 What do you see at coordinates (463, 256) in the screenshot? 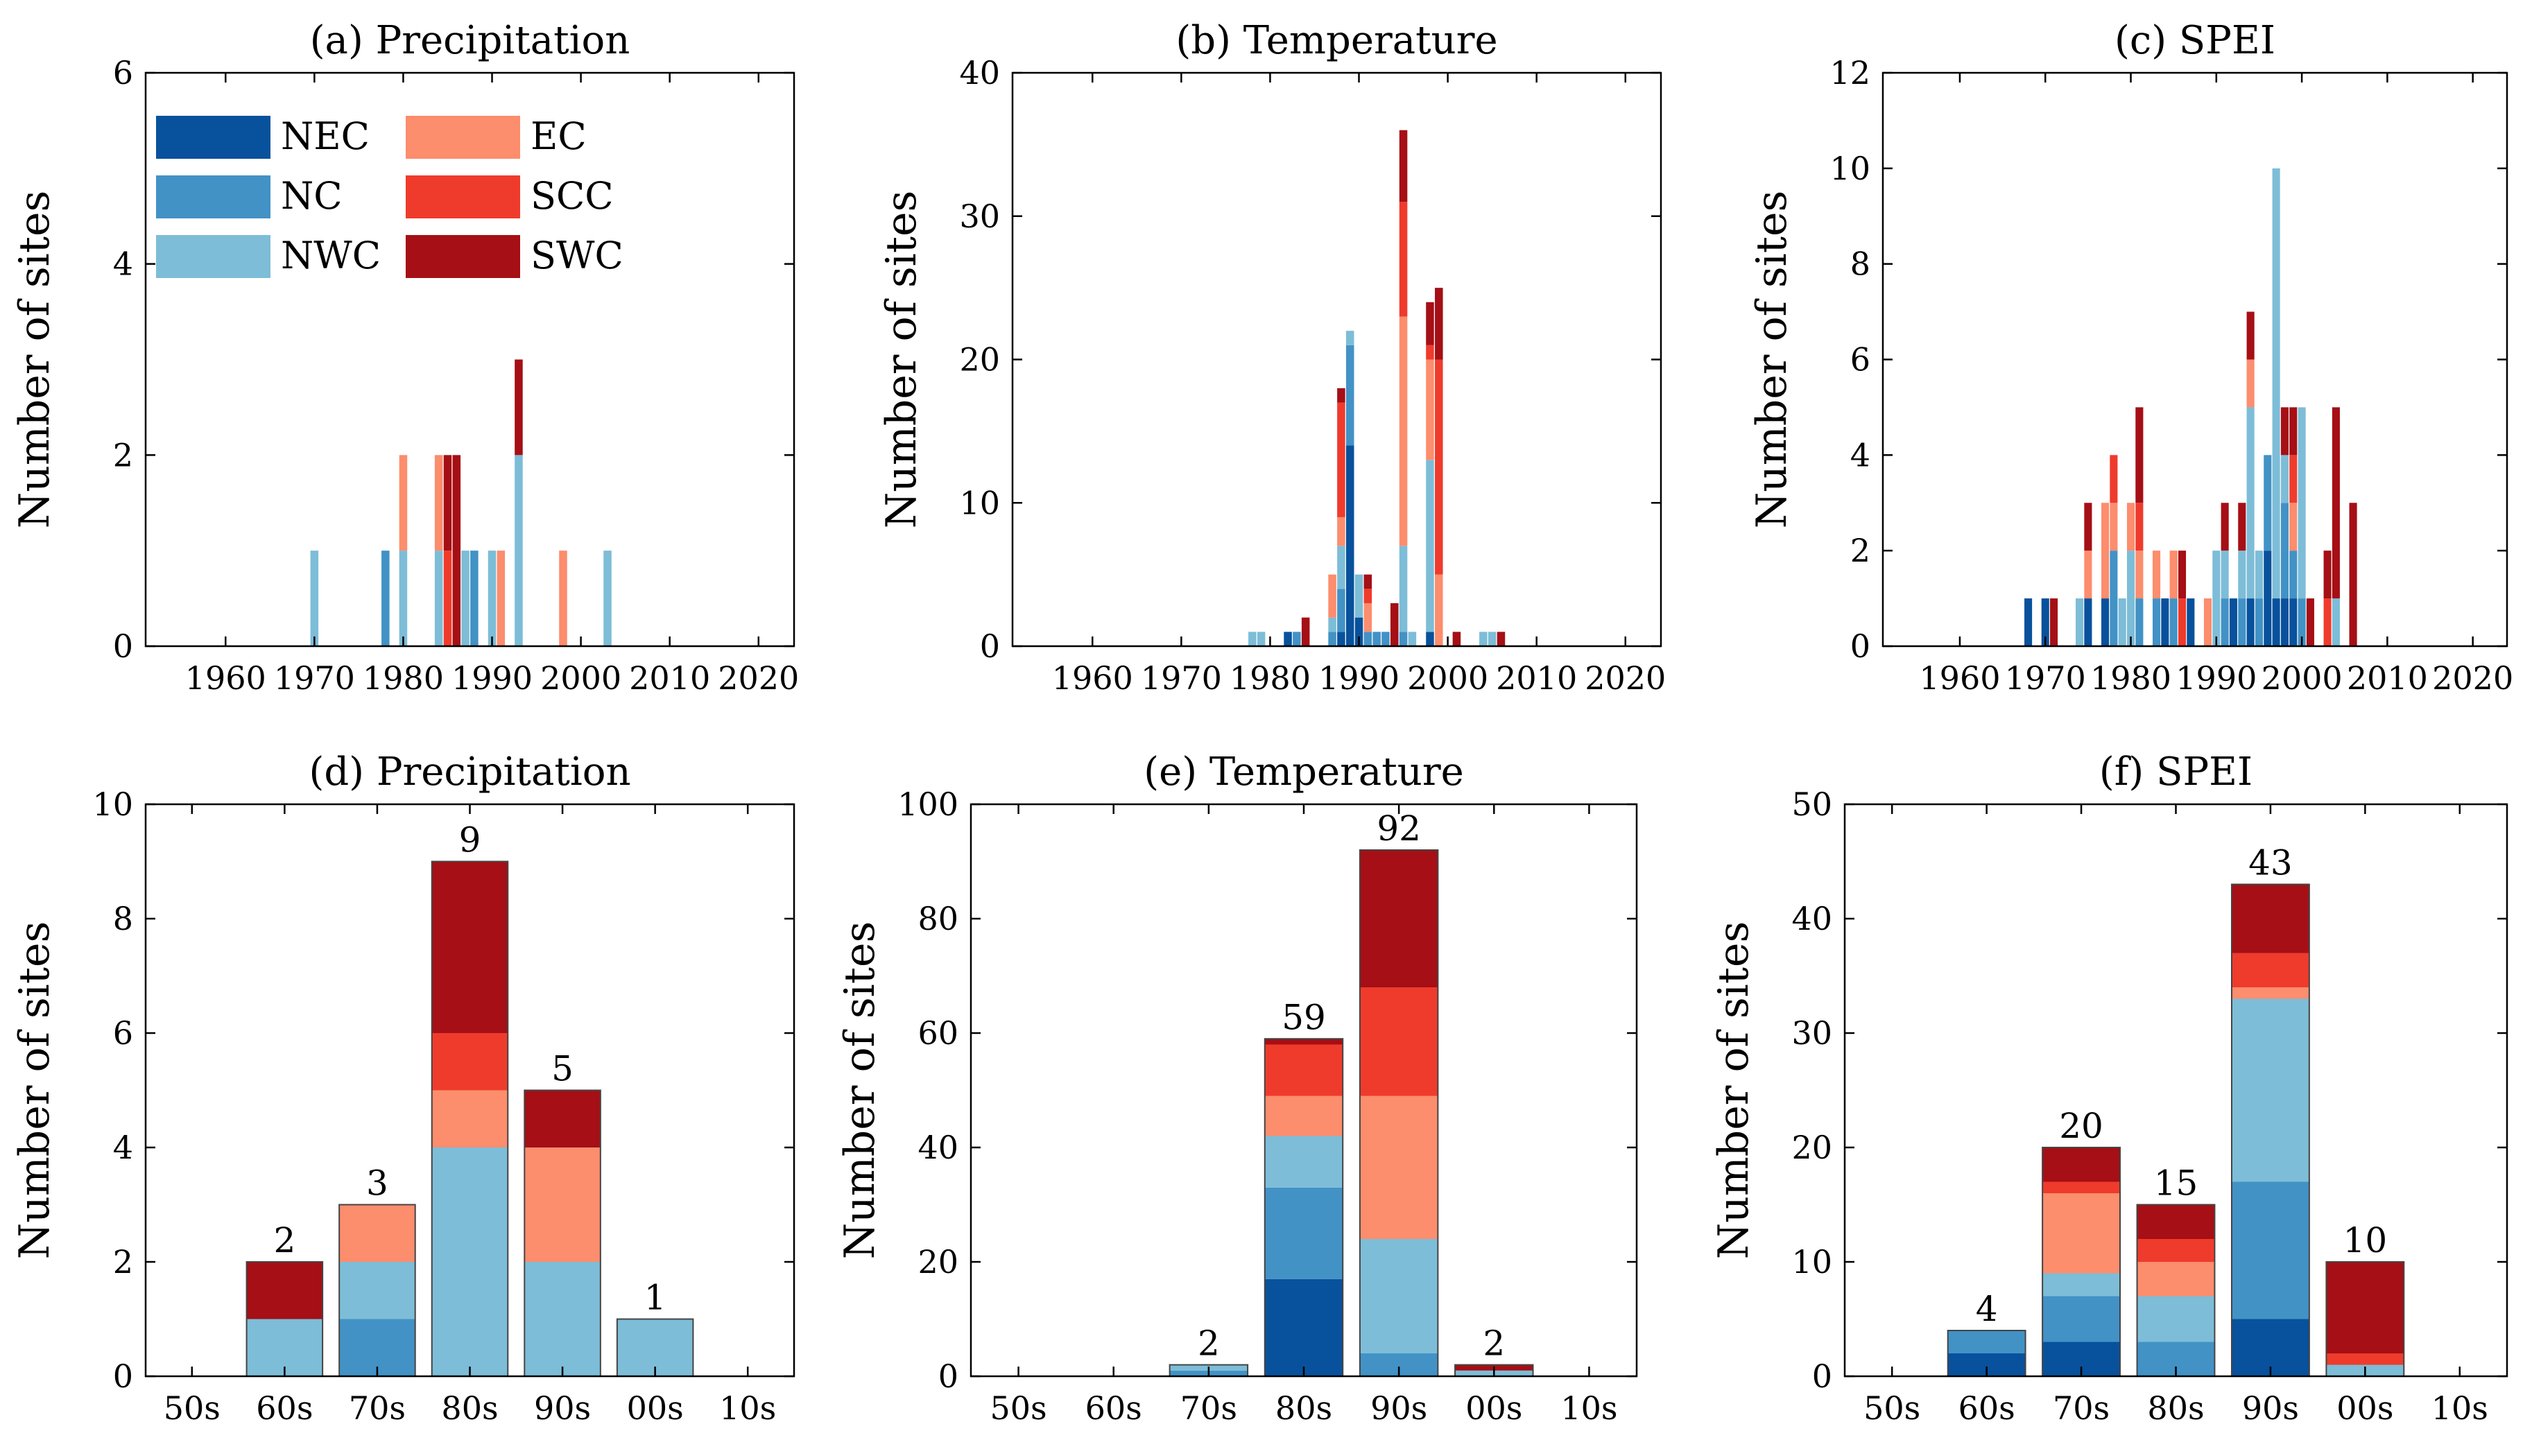
I see `legend-swatch-swc` at bounding box center [463, 256].